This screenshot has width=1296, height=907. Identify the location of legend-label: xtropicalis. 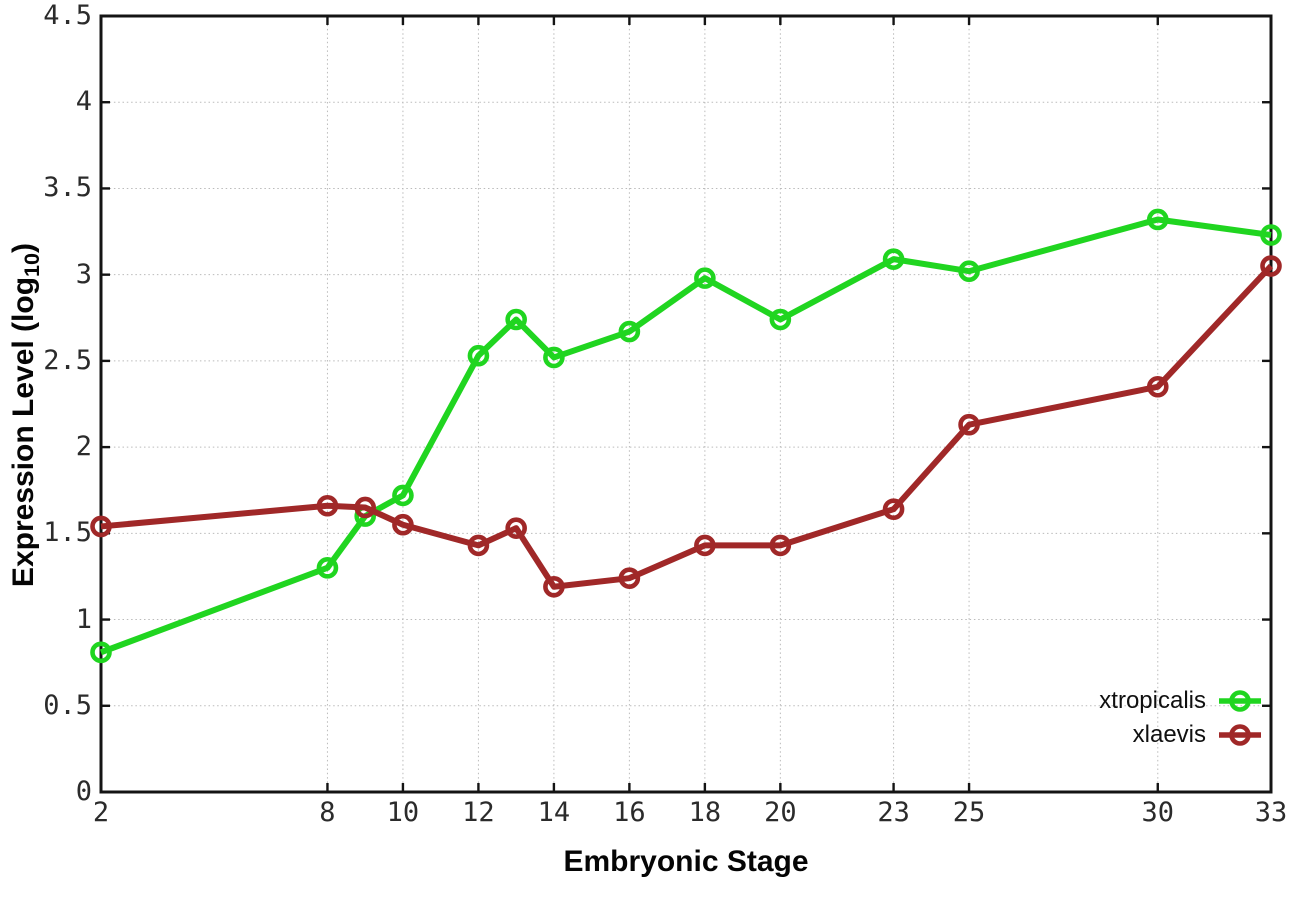
(1152, 700).